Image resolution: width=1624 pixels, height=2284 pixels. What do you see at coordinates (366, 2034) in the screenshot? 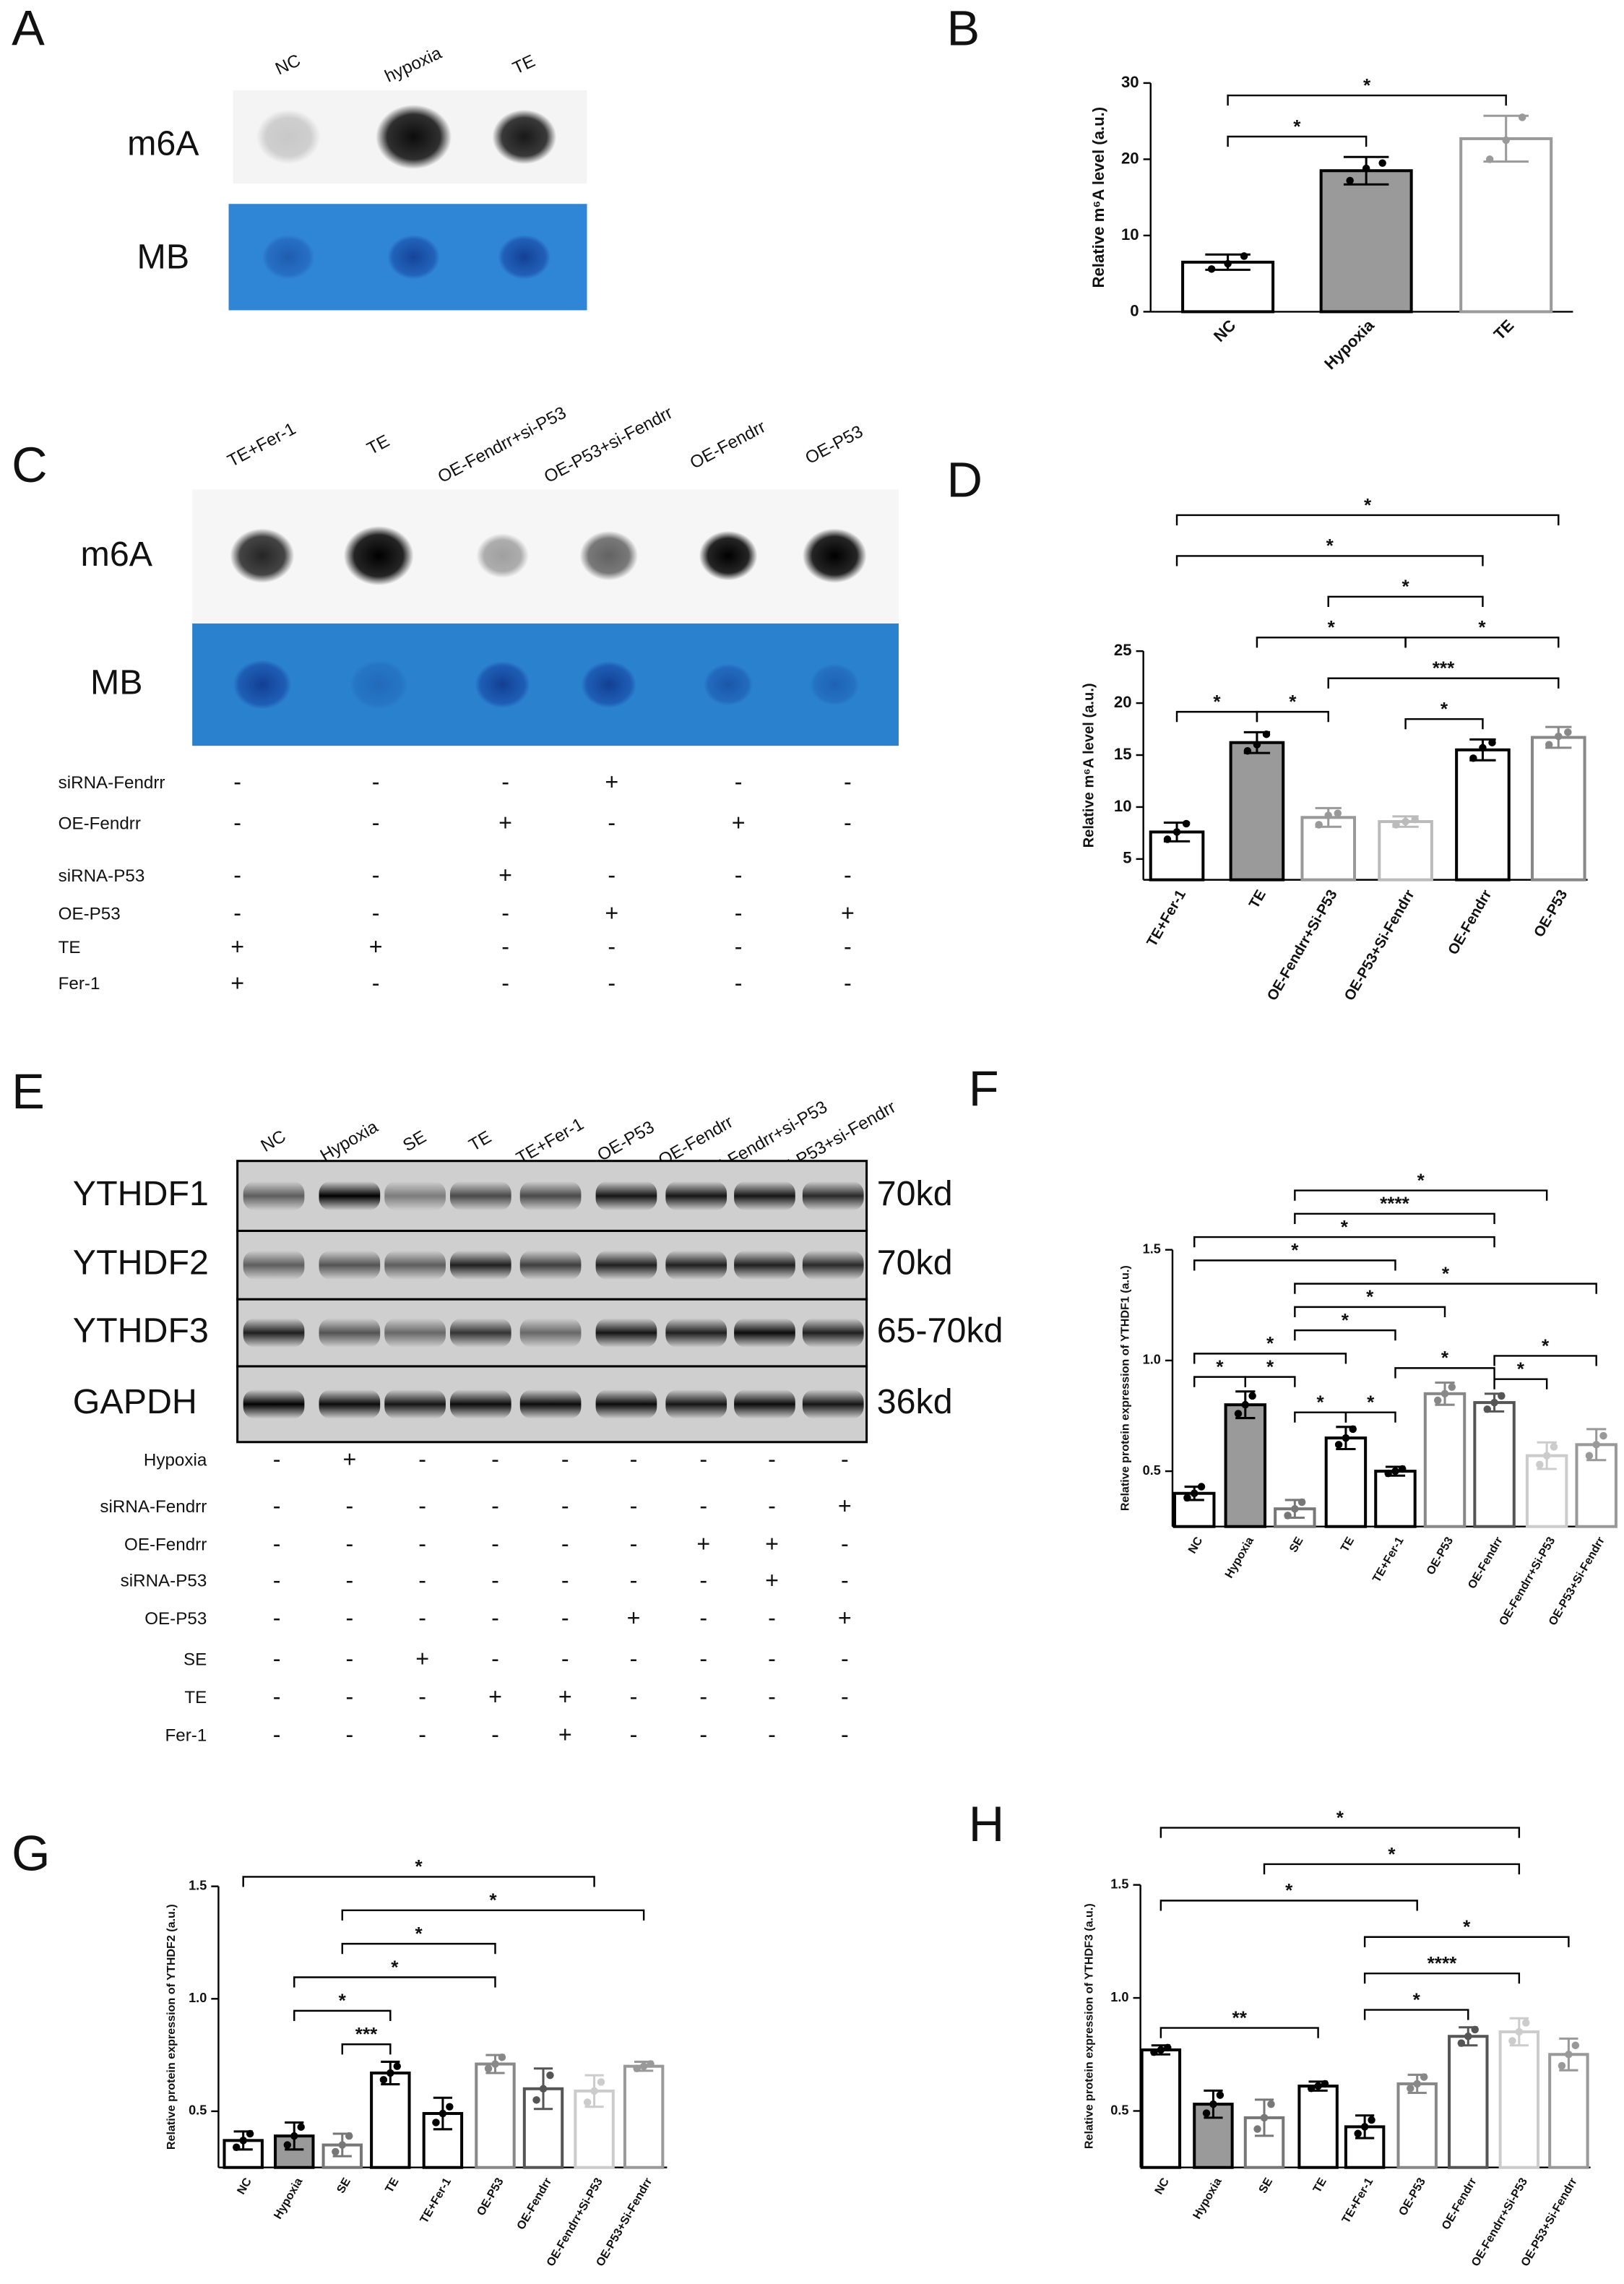
I see `significance-label: ***` at bounding box center [366, 2034].